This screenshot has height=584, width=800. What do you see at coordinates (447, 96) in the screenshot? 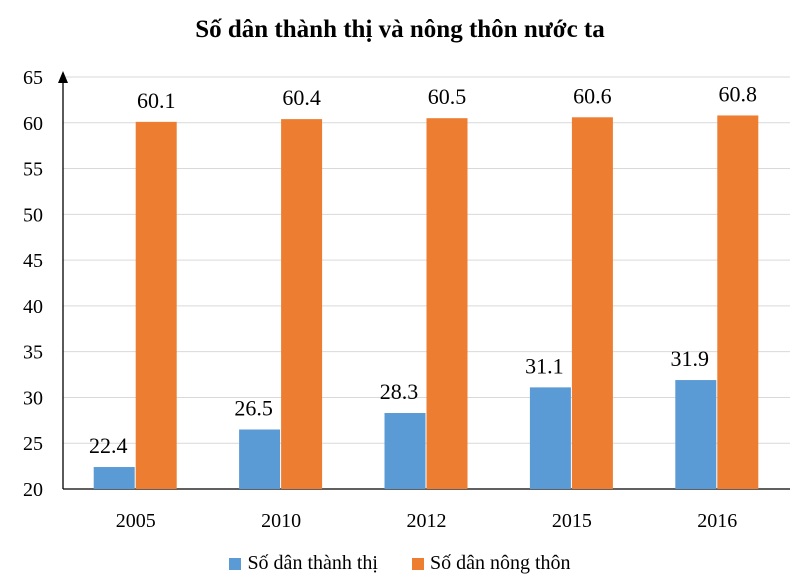
I see `data-label-rural: 60.5` at bounding box center [447, 96].